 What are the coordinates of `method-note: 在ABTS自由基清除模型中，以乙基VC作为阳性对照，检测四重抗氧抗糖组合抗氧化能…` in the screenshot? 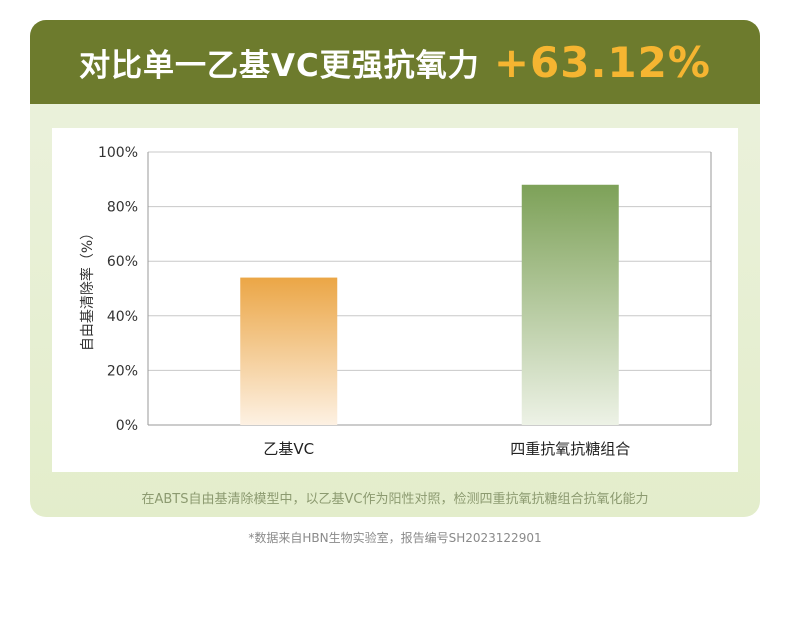 It's located at (395, 499).